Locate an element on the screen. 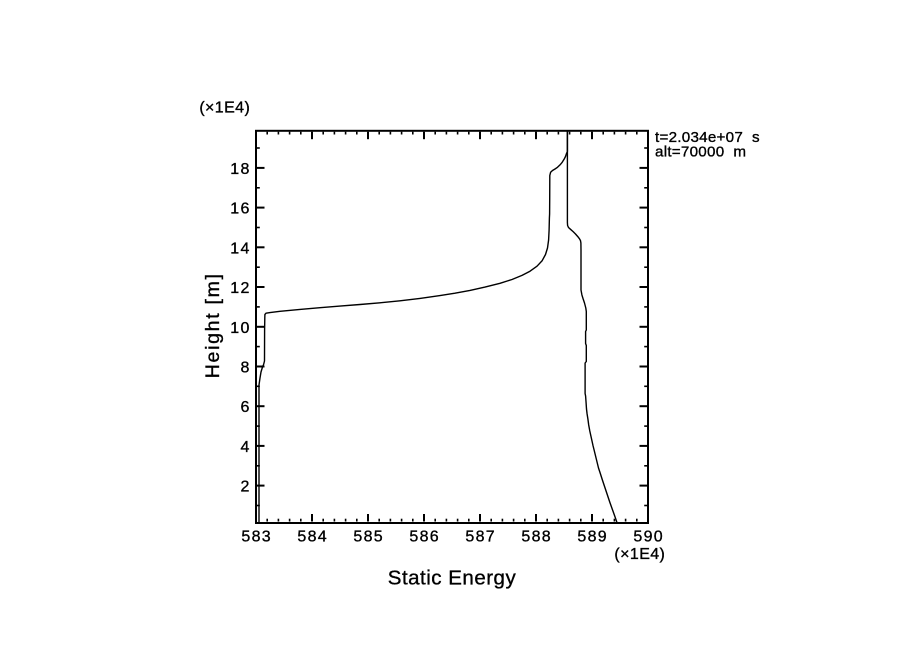 Image resolution: width=904 pixels, height=654 pixels. svg-text: 589 is located at coordinates (592, 537).